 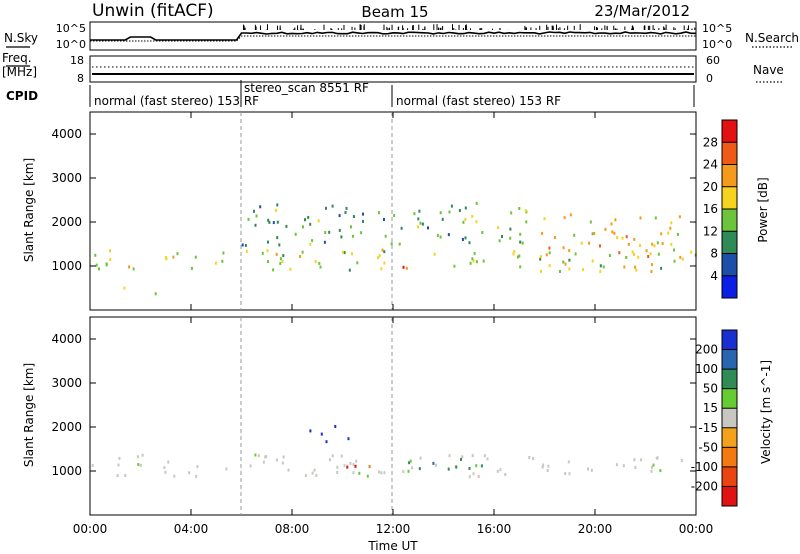 What do you see at coordinates (393, 529) in the screenshot?
I see `xtick-label: 12:00` at bounding box center [393, 529].